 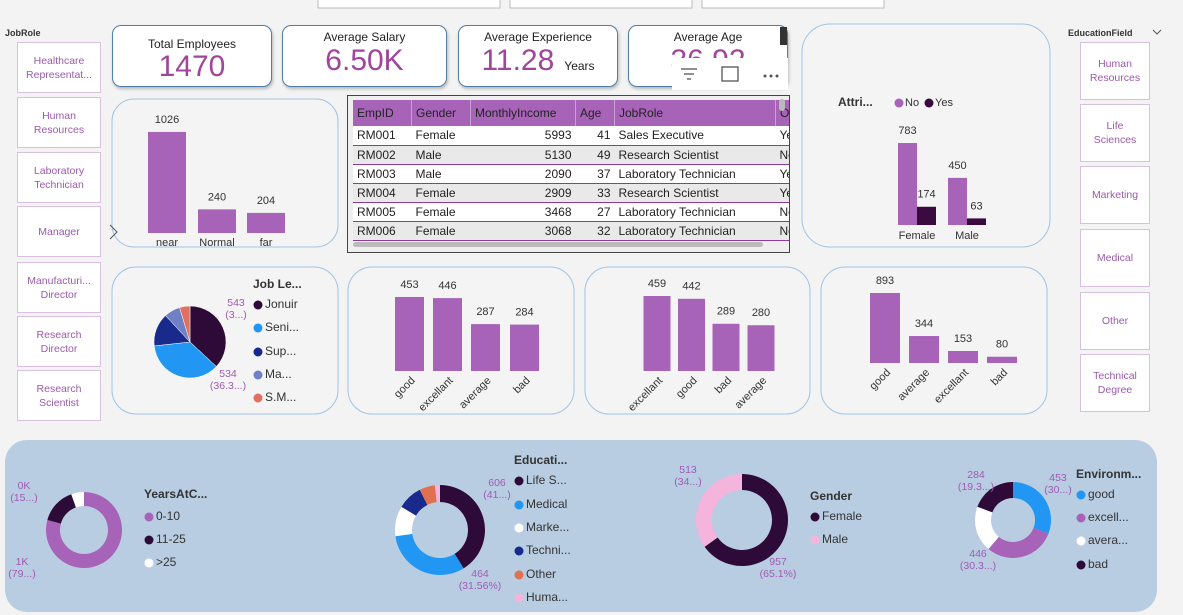 I want to click on data-label: 442, so click(x=691, y=287).